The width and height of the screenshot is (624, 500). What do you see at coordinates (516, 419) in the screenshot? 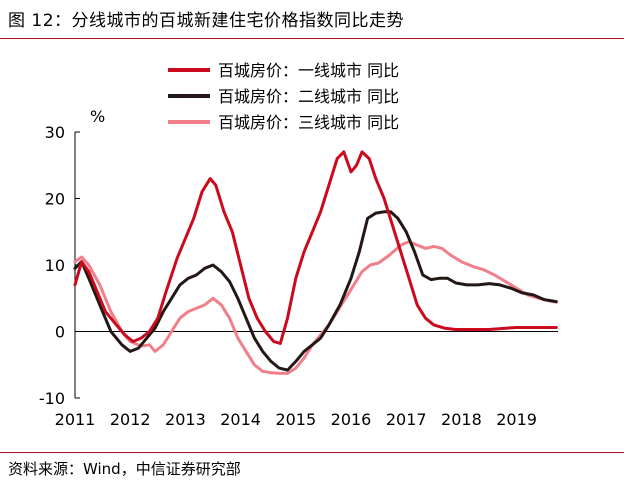
I see `x-tick-label: 2019` at bounding box center [516, 419].